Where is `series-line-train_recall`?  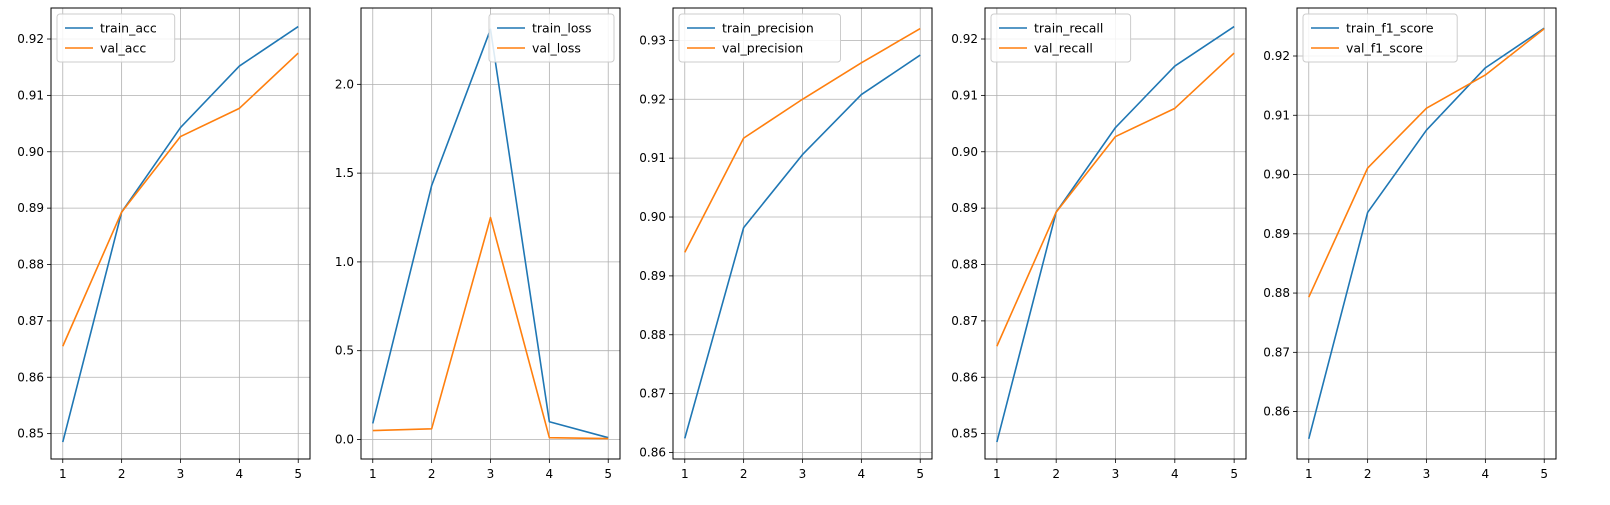 series-line-train_recall is located at coordinates (1115, 234).